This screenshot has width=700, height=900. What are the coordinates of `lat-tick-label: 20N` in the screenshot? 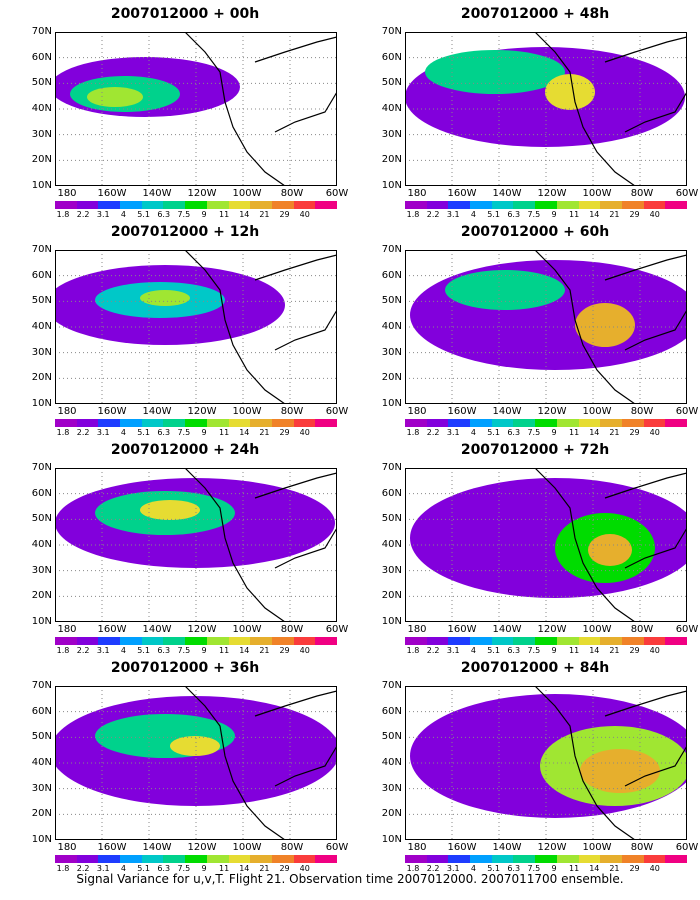 It's located at (41, 596).